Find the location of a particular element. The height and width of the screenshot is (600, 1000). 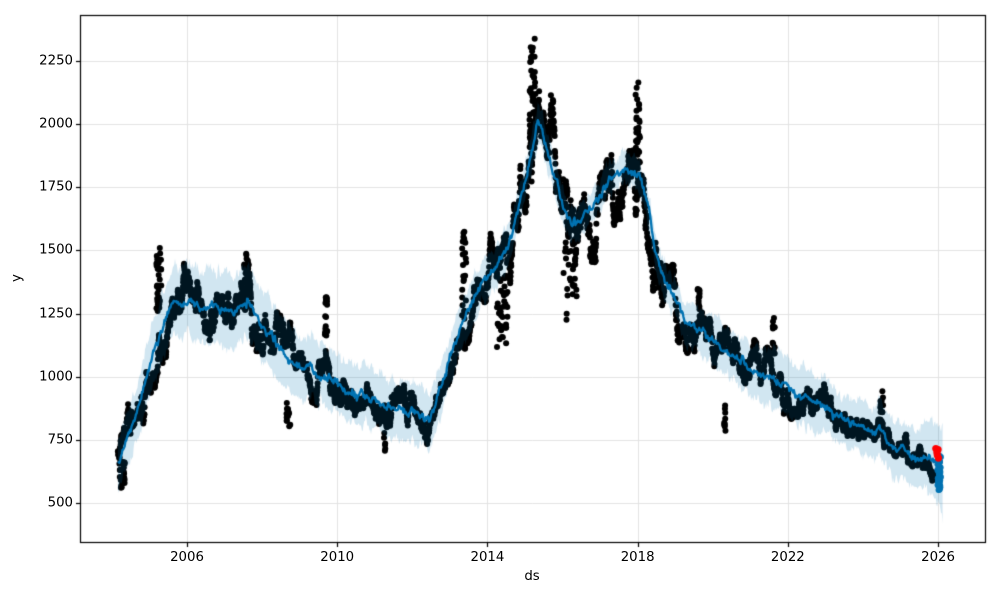

x-axis-tick-label: 2018 is located at coordinates (637, 557).